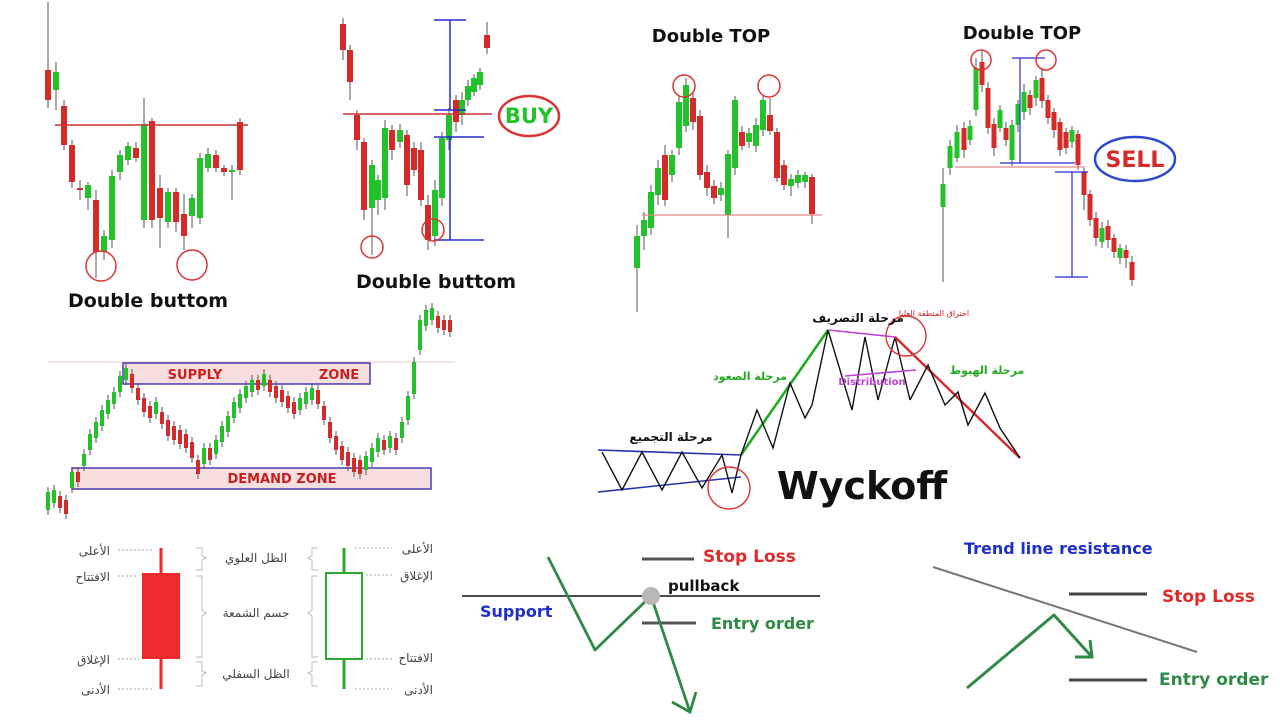  What do you see at coordinates (148, 301) in the screenshot?
I see `caption-double-bottom-1: Double buttom` at bounding box center [148, 301].